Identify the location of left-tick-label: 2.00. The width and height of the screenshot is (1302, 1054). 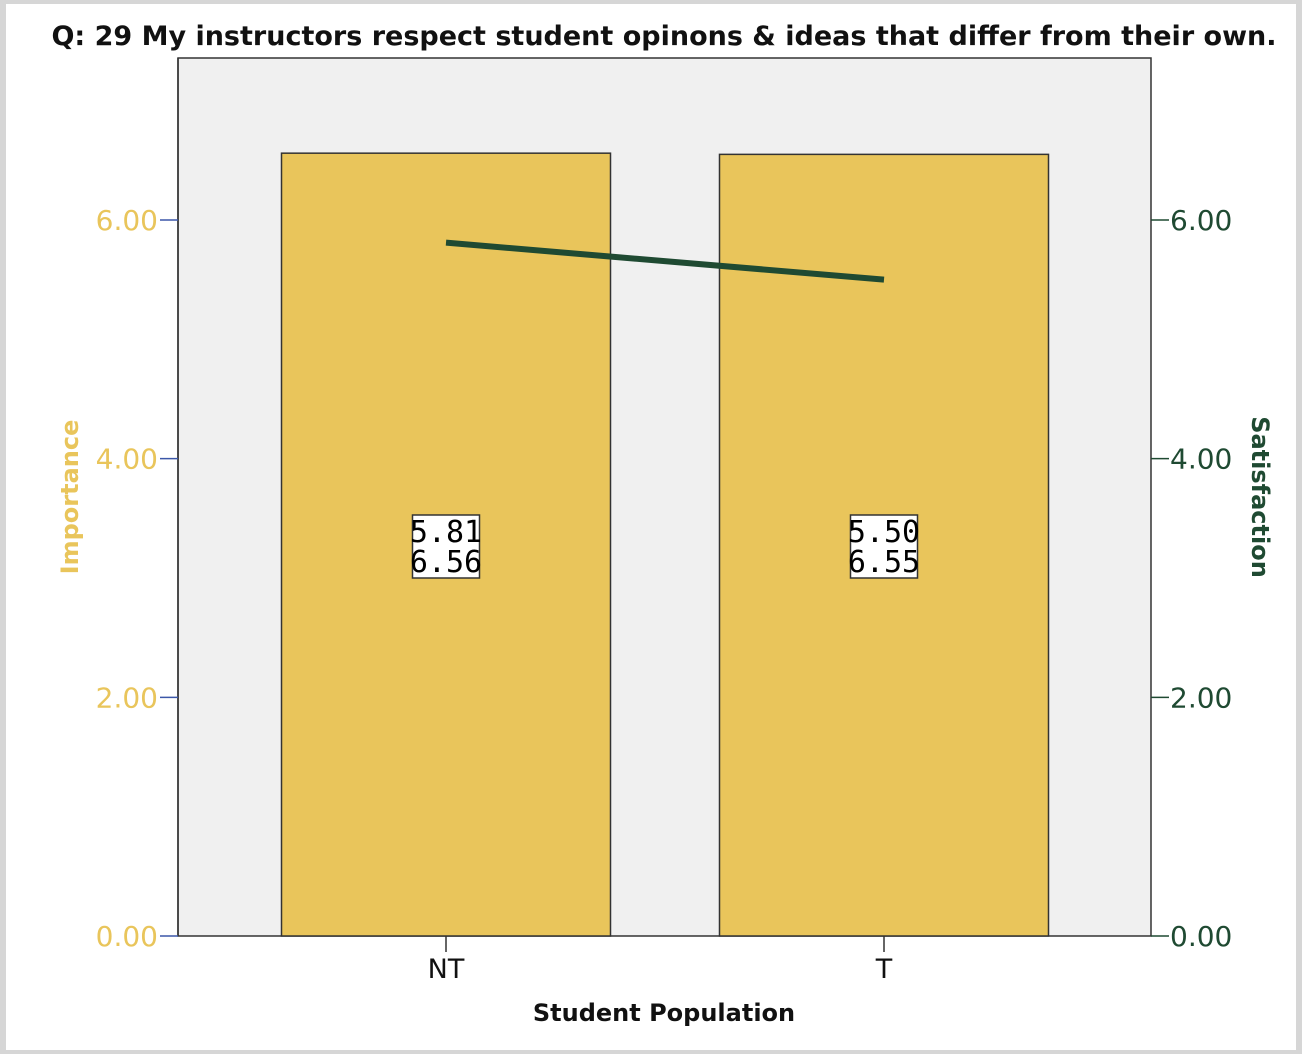
(127, 697).